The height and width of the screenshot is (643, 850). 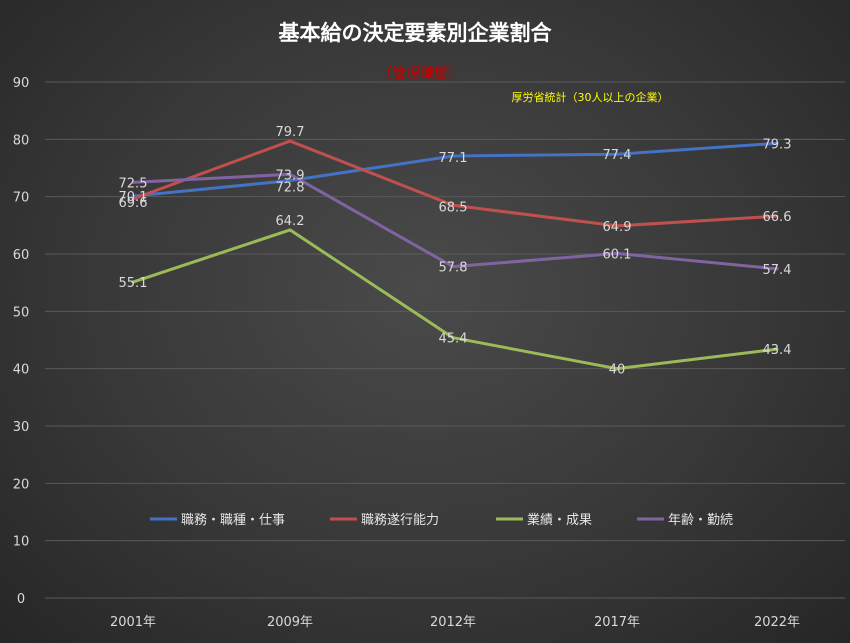 What do you see at coordinates (233, 520) in the screenshot?
I see `legend-label: 職務・職種・仕事` at bounding box center [233, 520].